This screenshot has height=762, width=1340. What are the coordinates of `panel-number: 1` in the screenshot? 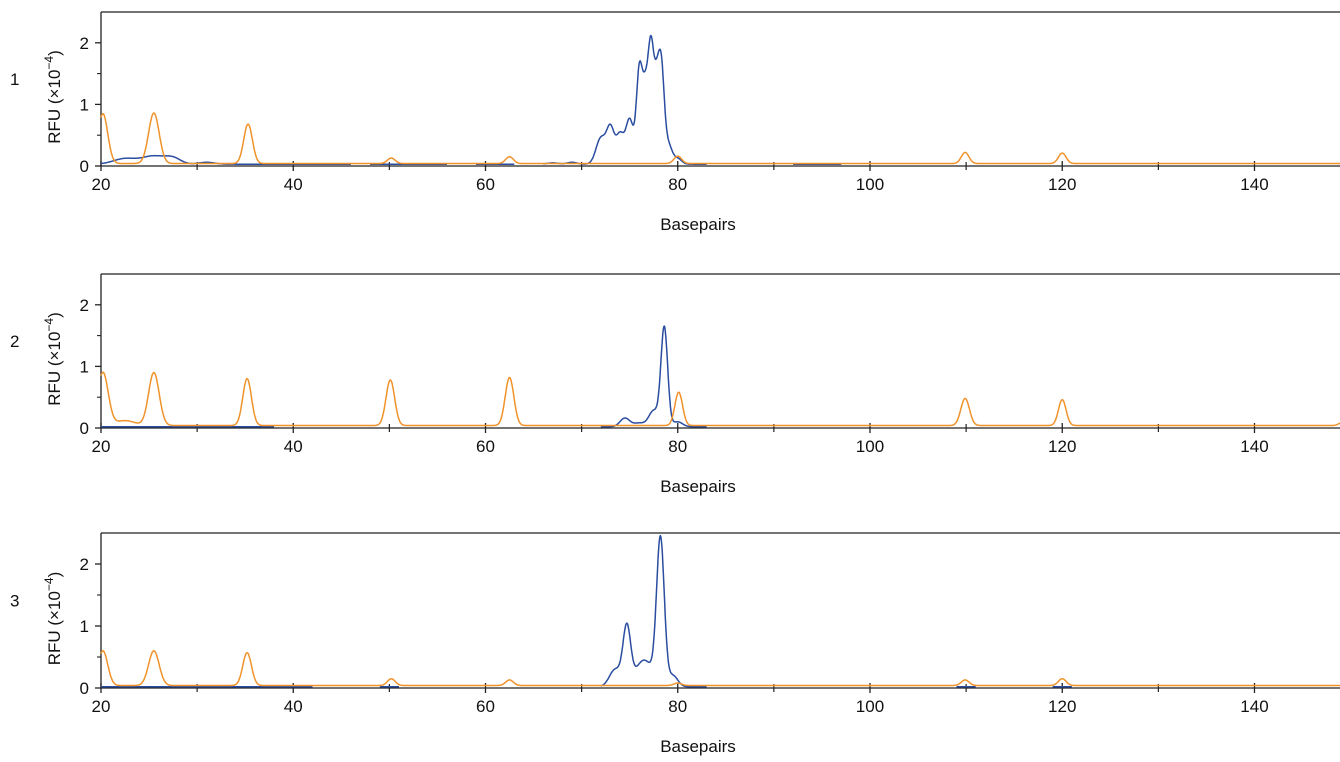 It's located at (14, 79).